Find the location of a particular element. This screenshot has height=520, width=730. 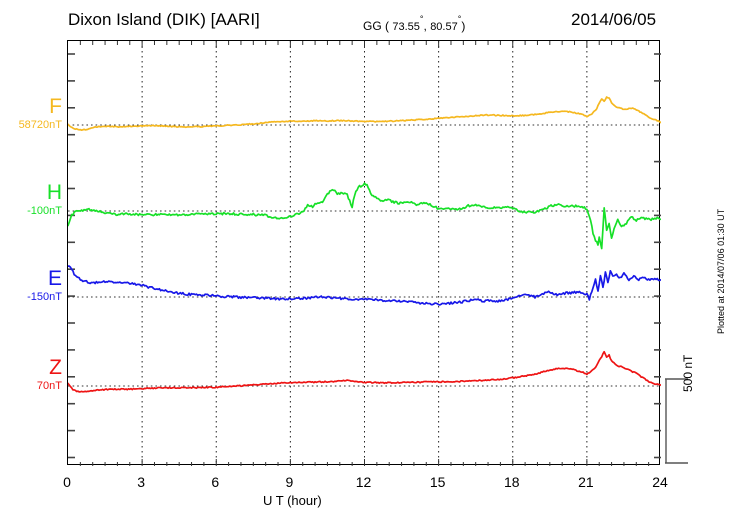

component-letter-F: F is located at coordinates (55, 106).